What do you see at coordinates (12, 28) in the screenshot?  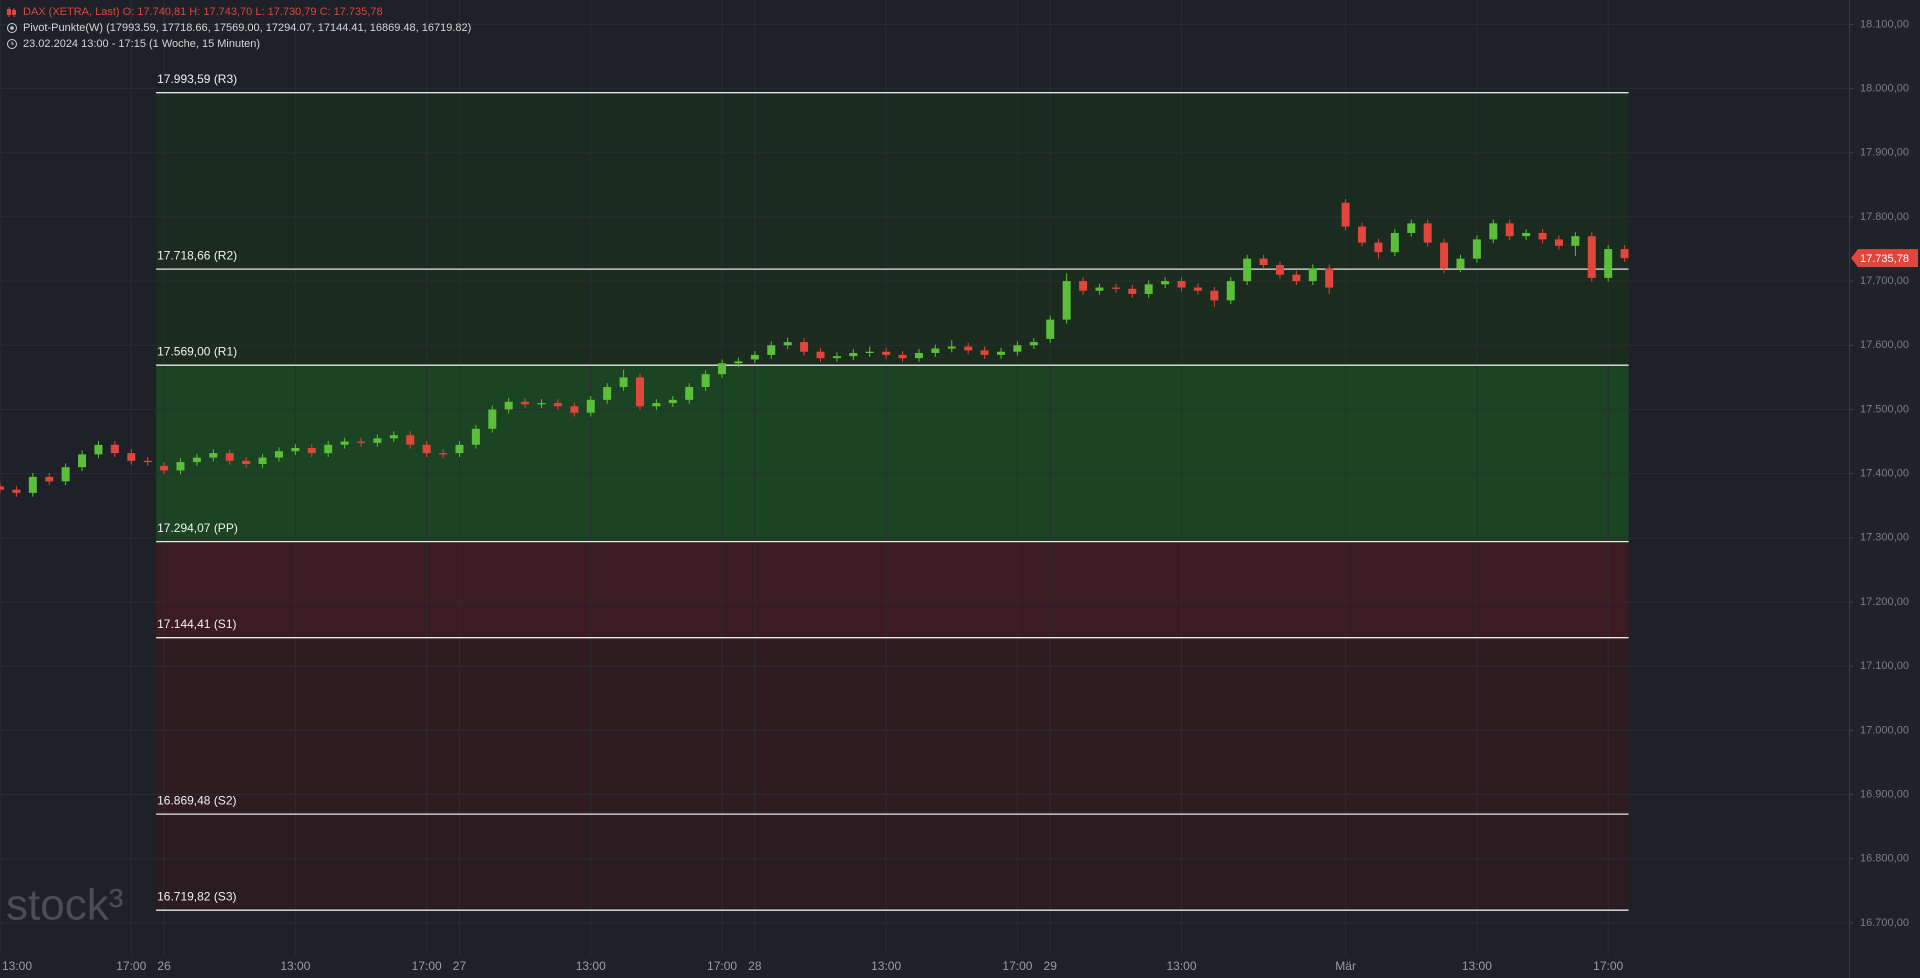 I see `pivot-icon` at bounding box center [12, 28].